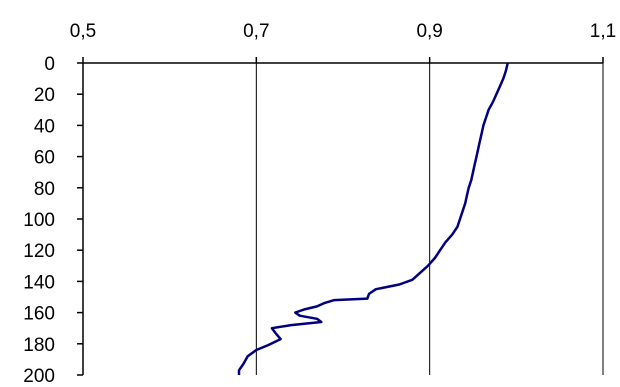 Image resolution: width=620 pixels, height=387 pixels. I want to click on x-tick-label: 0,9, so click(429, 31).